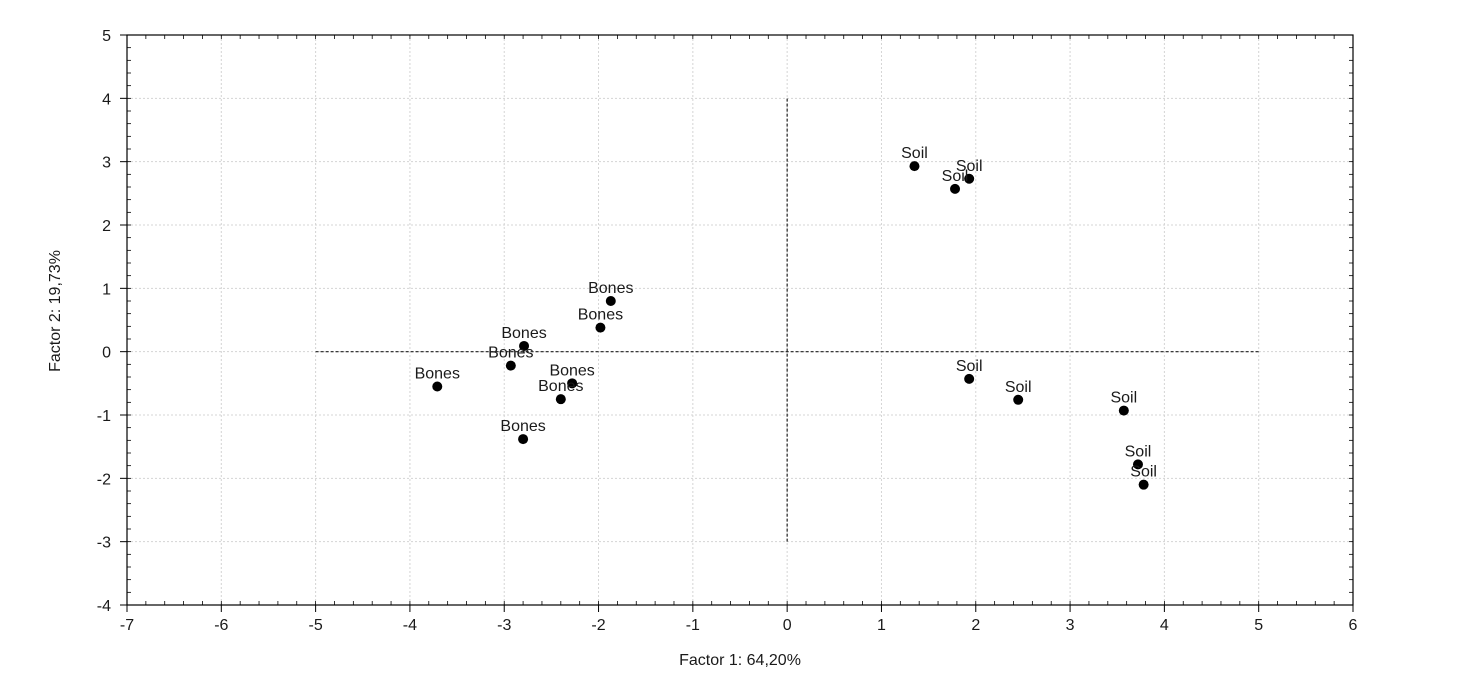  What do you see at coordinates (104, 479) in the screenshot?
I see `y-tick-label: -2` at bounding box center [104, 479].